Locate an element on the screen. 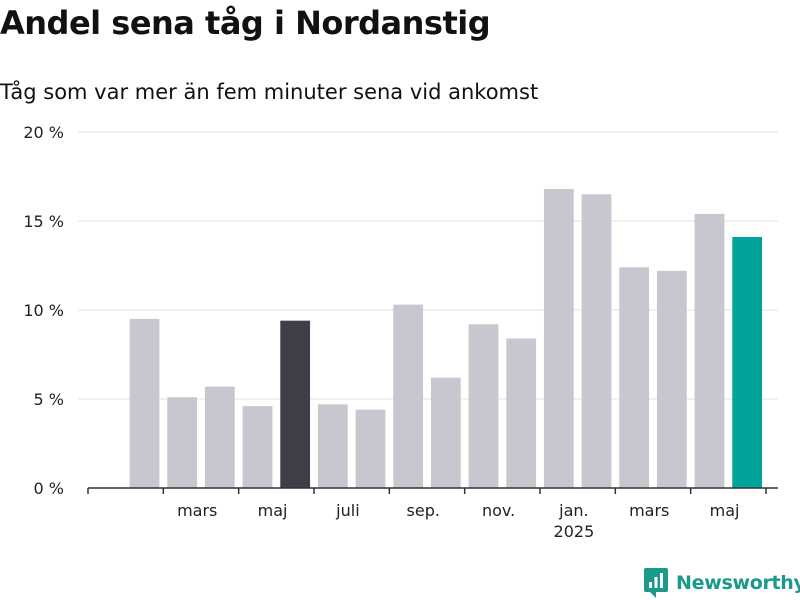 The image size is (800, 600). newsworthy-logo-icon is located at coordinates (656, 583).